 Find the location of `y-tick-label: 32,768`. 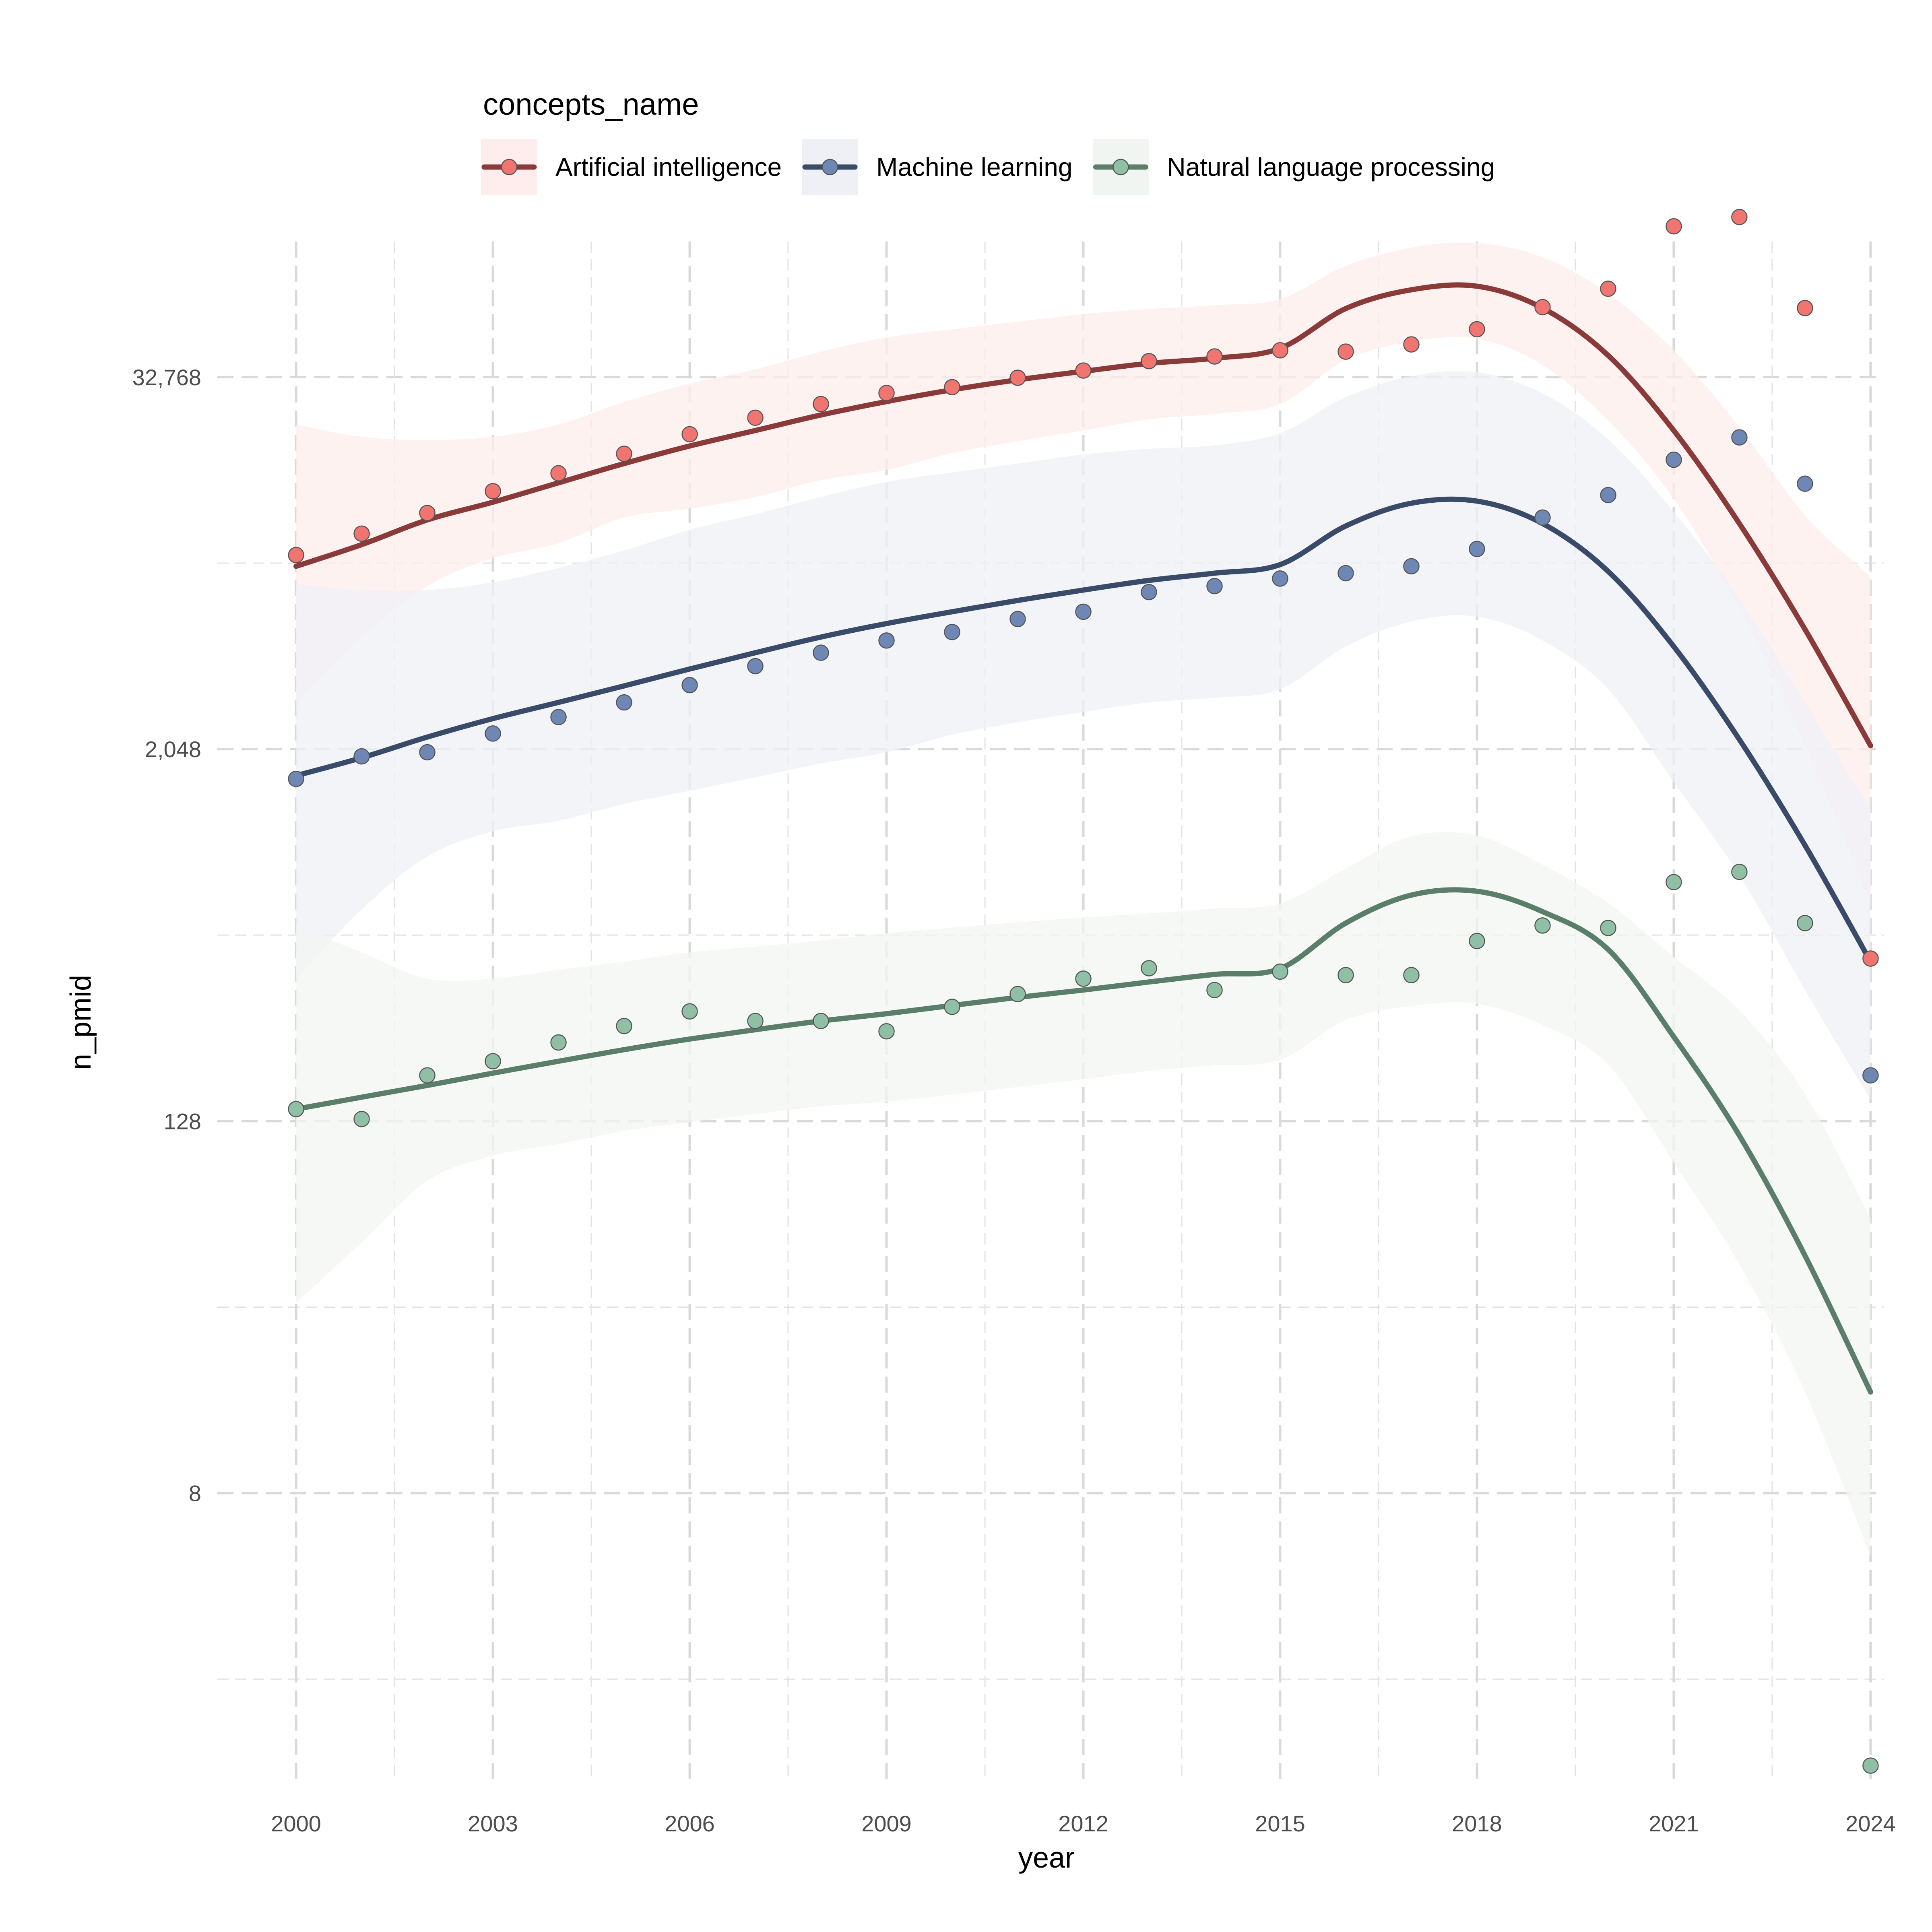

y-tick-label: 32,768 is located at coordinates (166, 377).